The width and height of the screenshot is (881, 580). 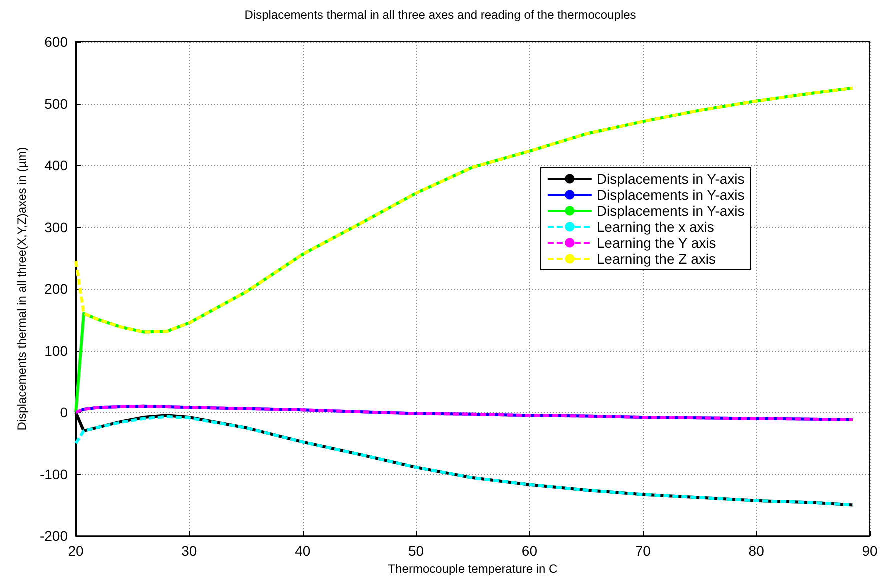 I want to click on y-tick-label: 100, so click(x=56, y=350).